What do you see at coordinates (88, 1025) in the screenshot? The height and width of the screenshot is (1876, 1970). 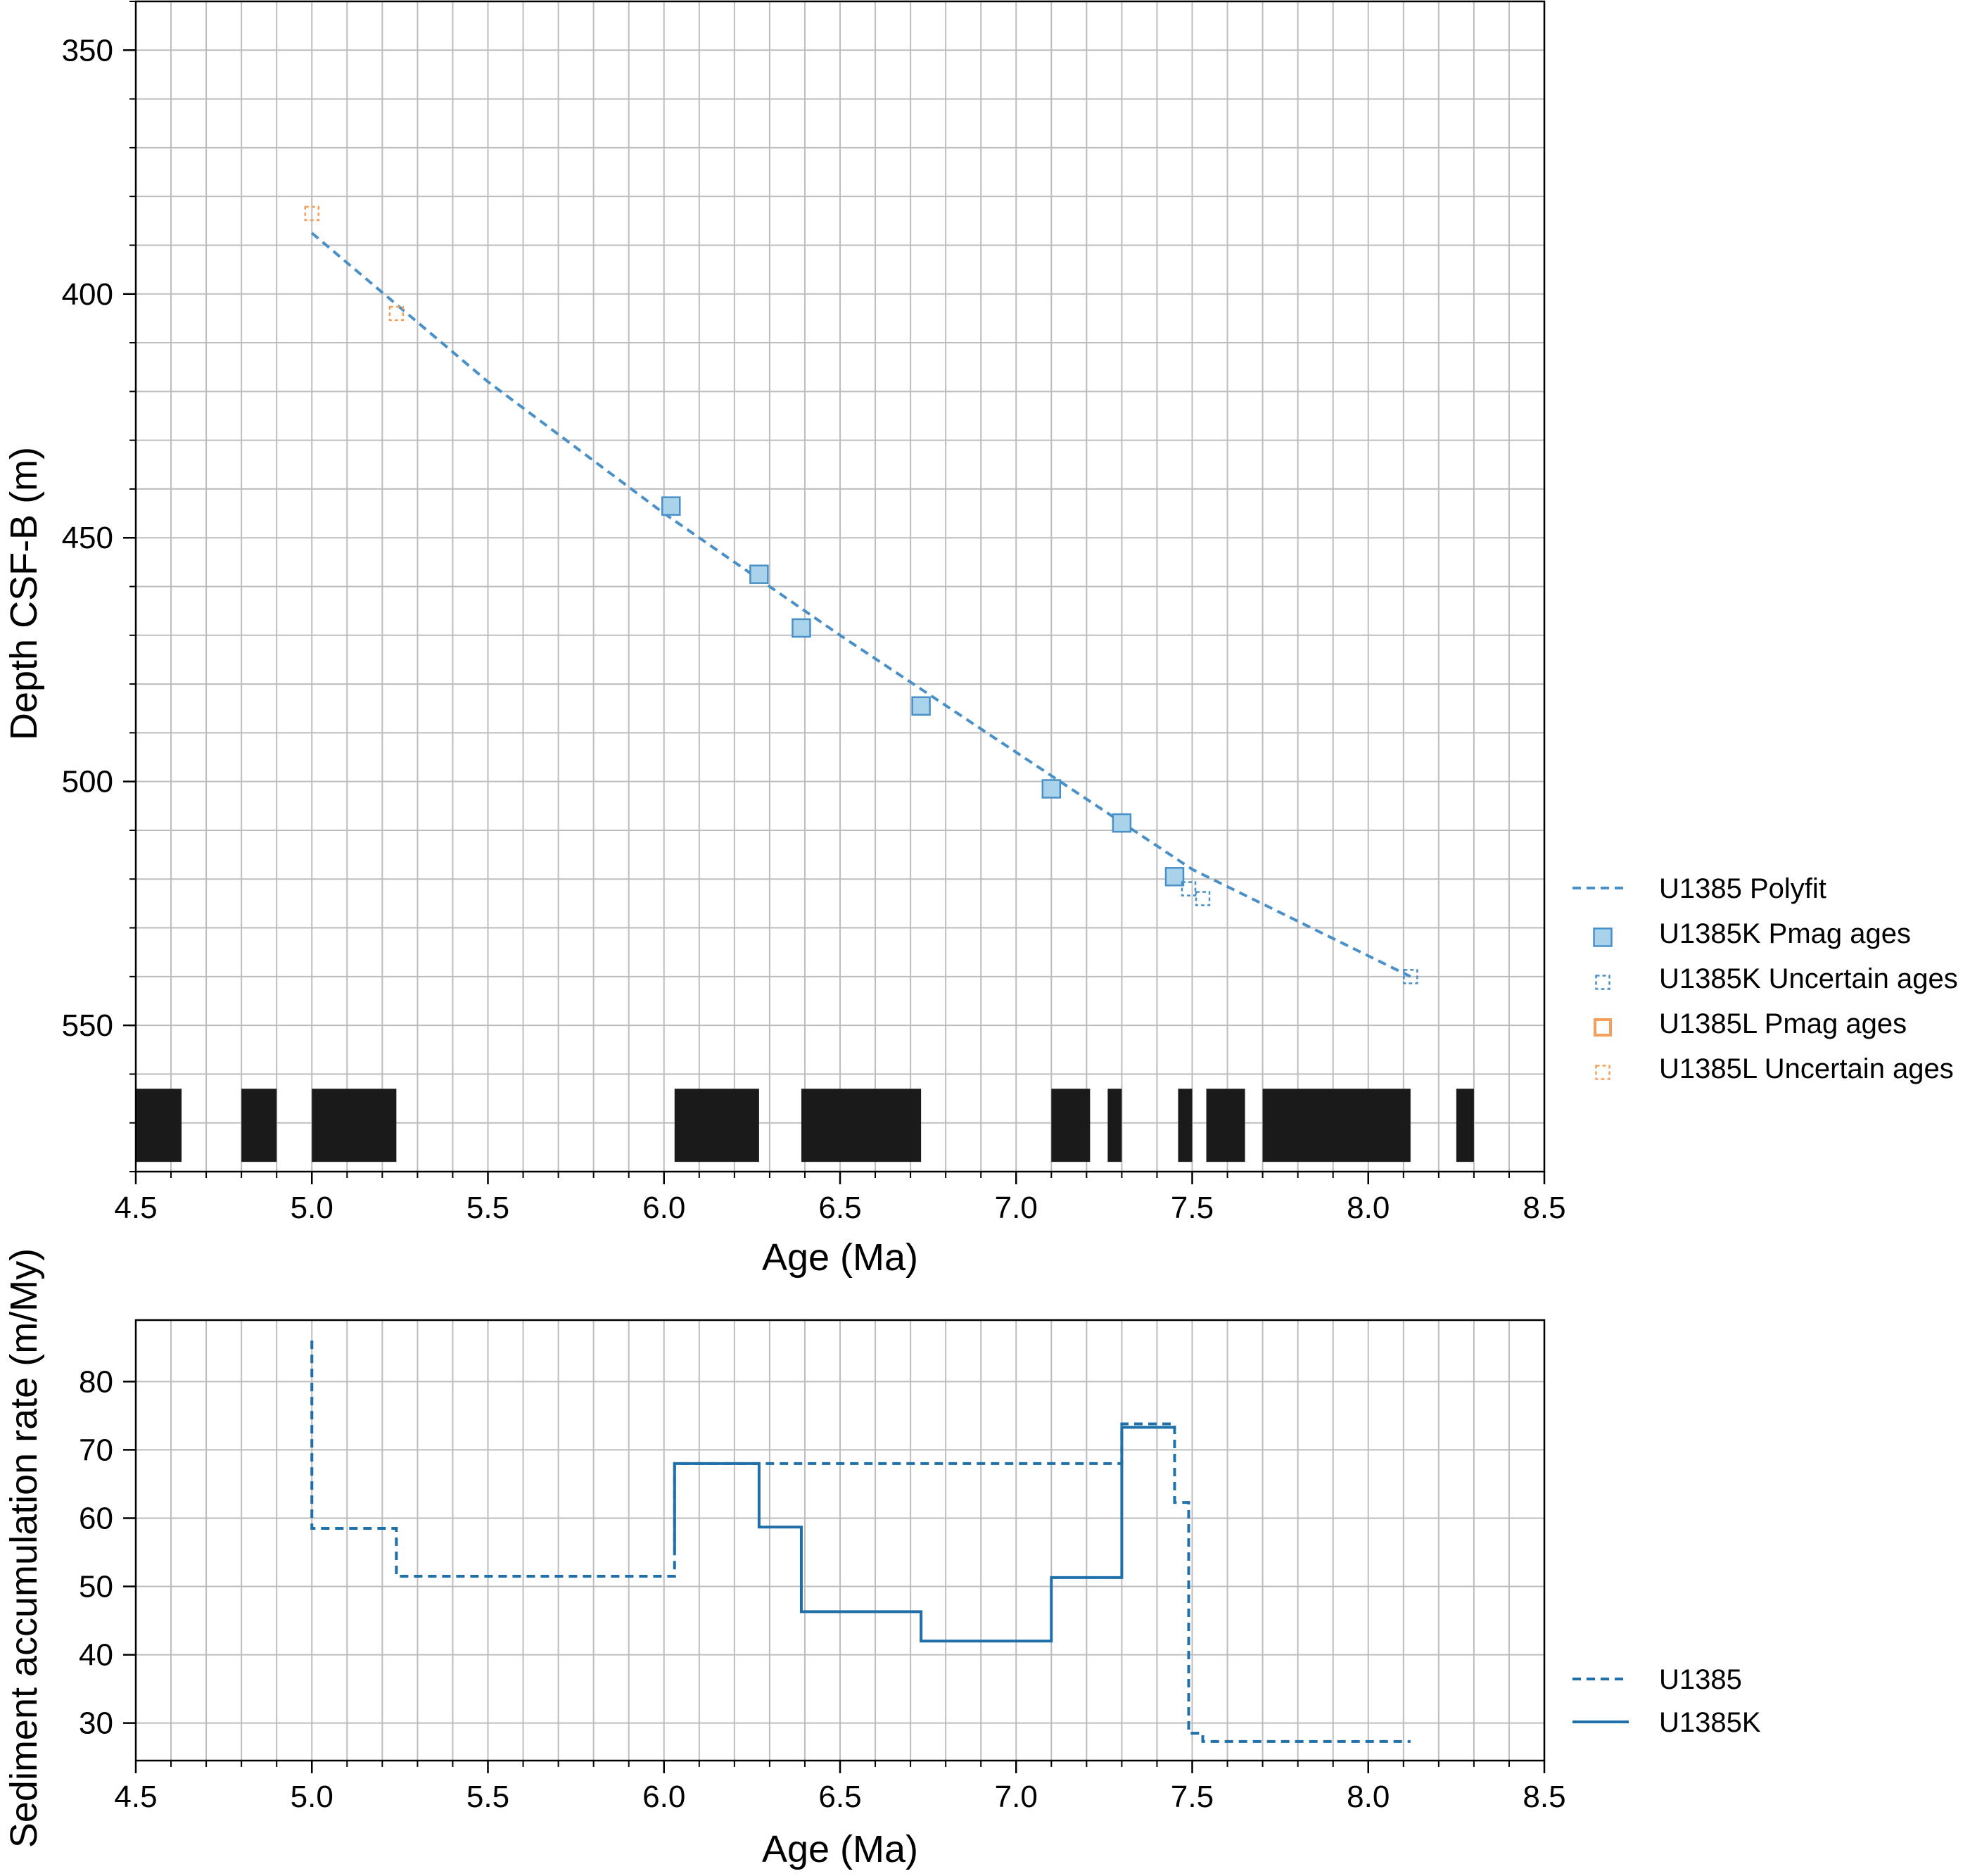 I see `y-tick-label: 550` at bounding box center [88, 1025].